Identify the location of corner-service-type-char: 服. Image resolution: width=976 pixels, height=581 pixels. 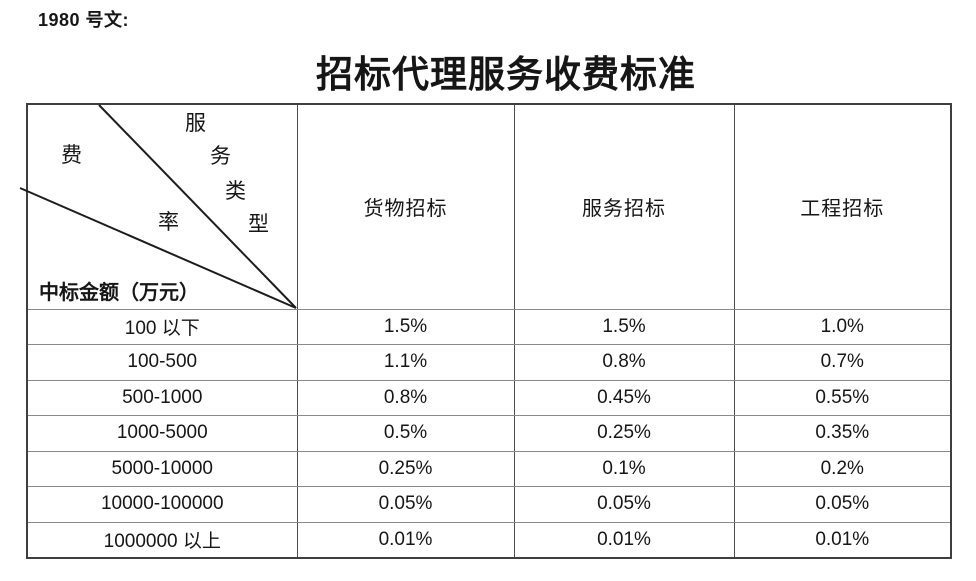
(195, 123).